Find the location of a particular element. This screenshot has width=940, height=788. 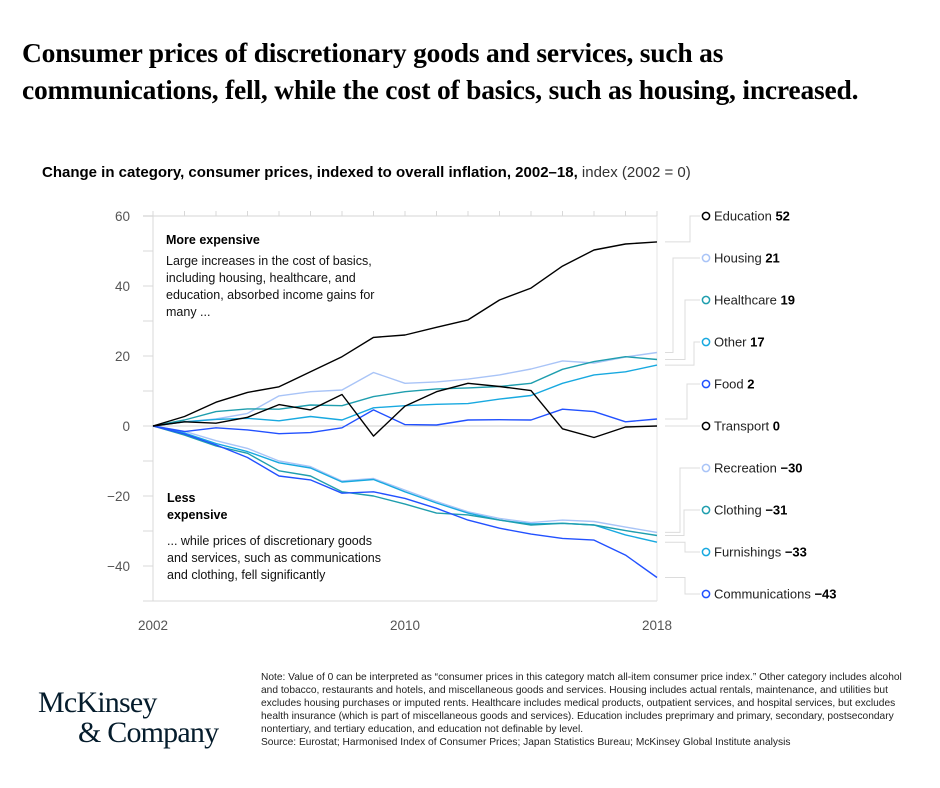

legend-name: Recreation is located at coordinates (747, 468).